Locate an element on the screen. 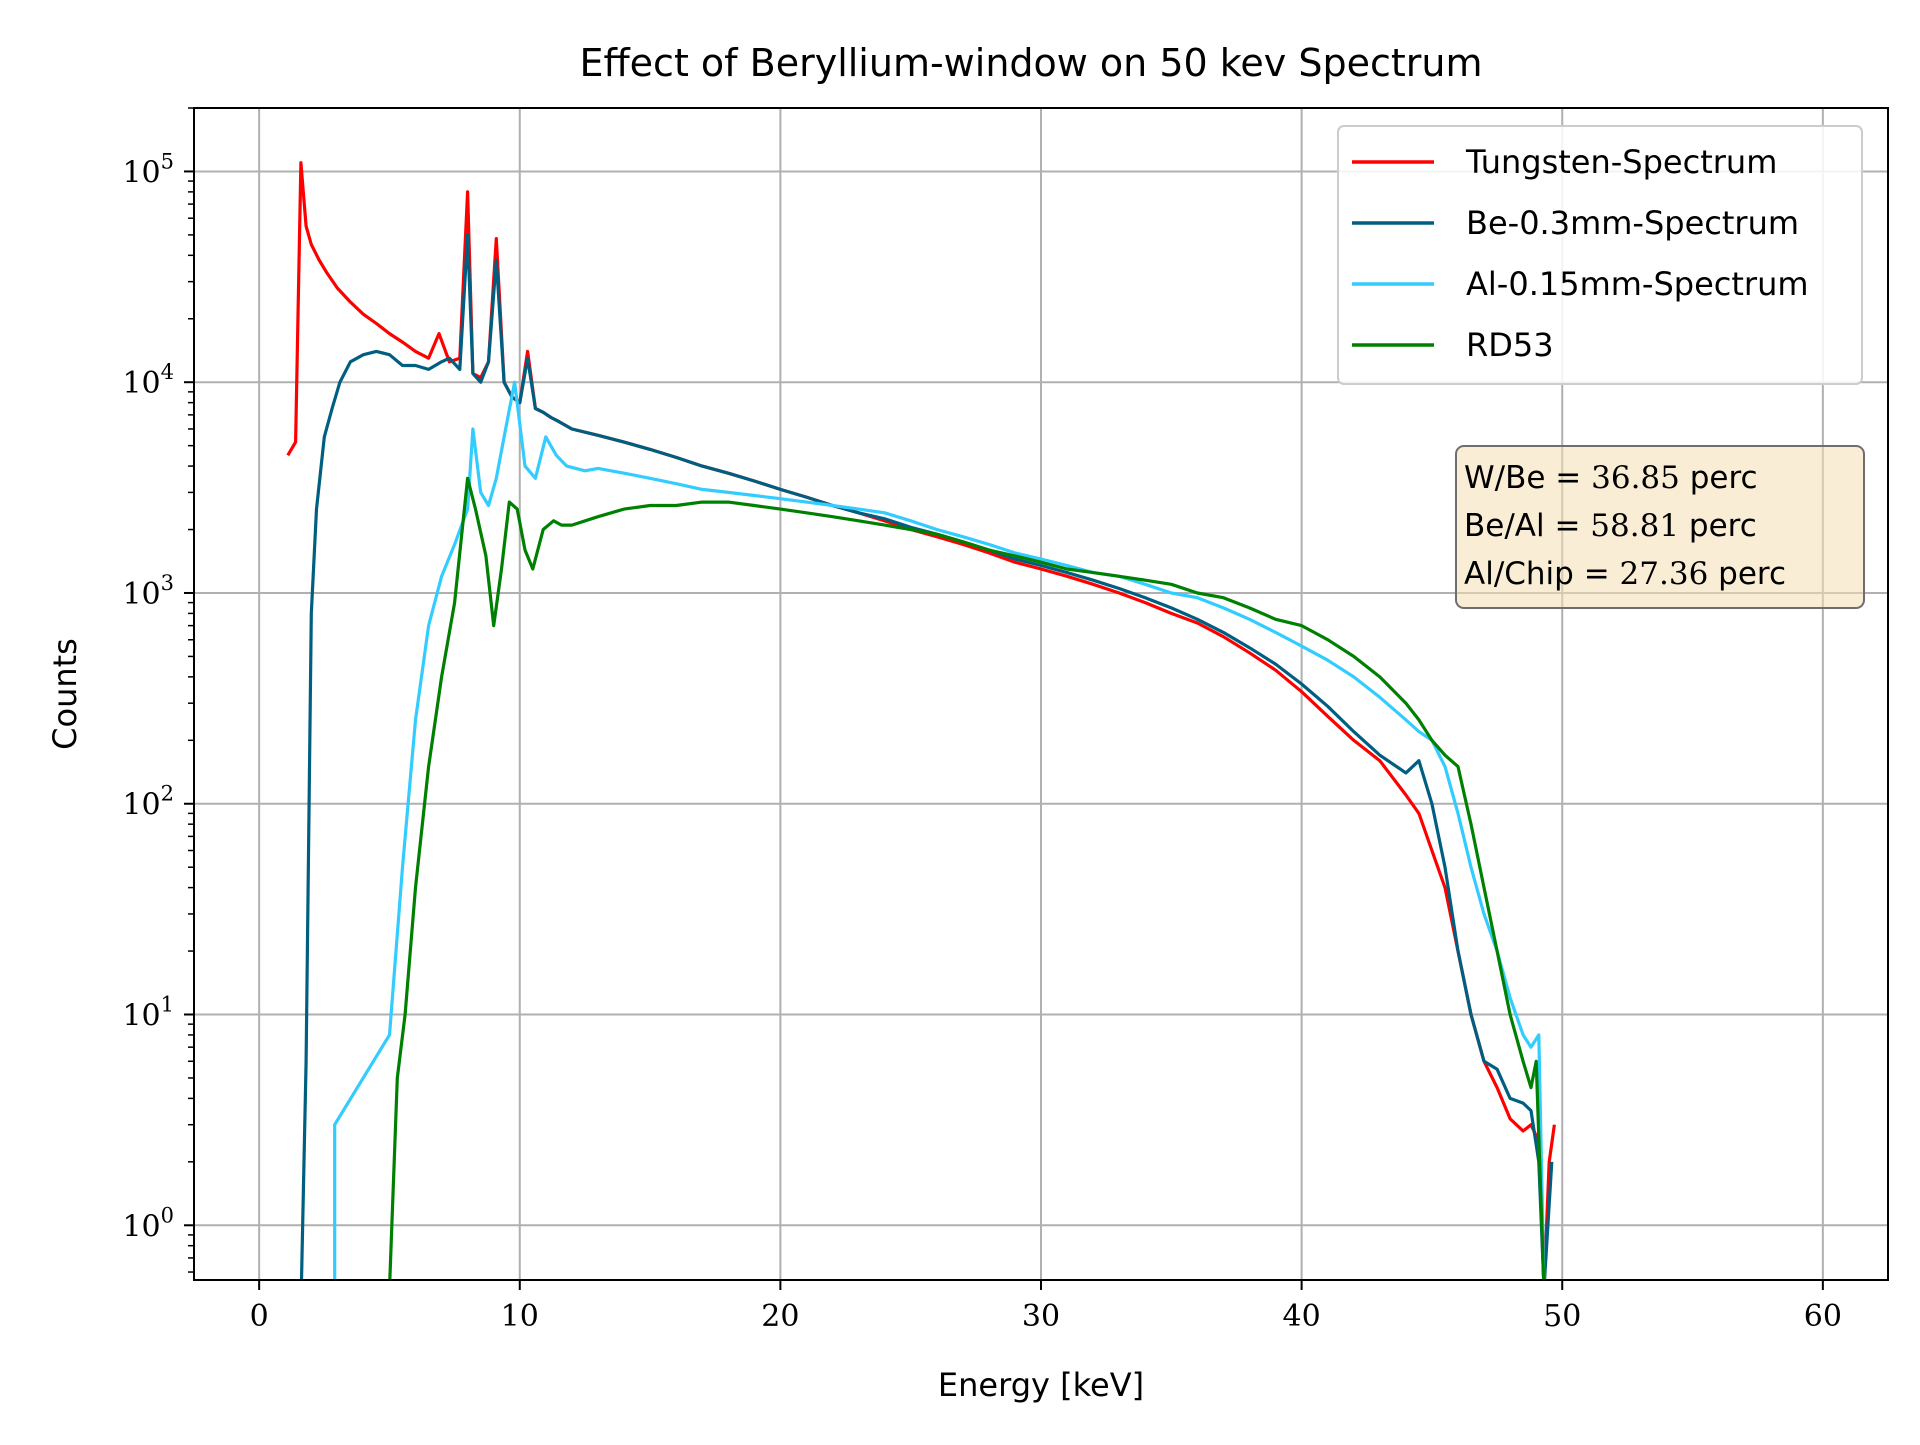 The width and height of the screenshot is (1920, 1445). annotation-line: Be/Al = 58.81 perc is located at coordinates (1610, 526).